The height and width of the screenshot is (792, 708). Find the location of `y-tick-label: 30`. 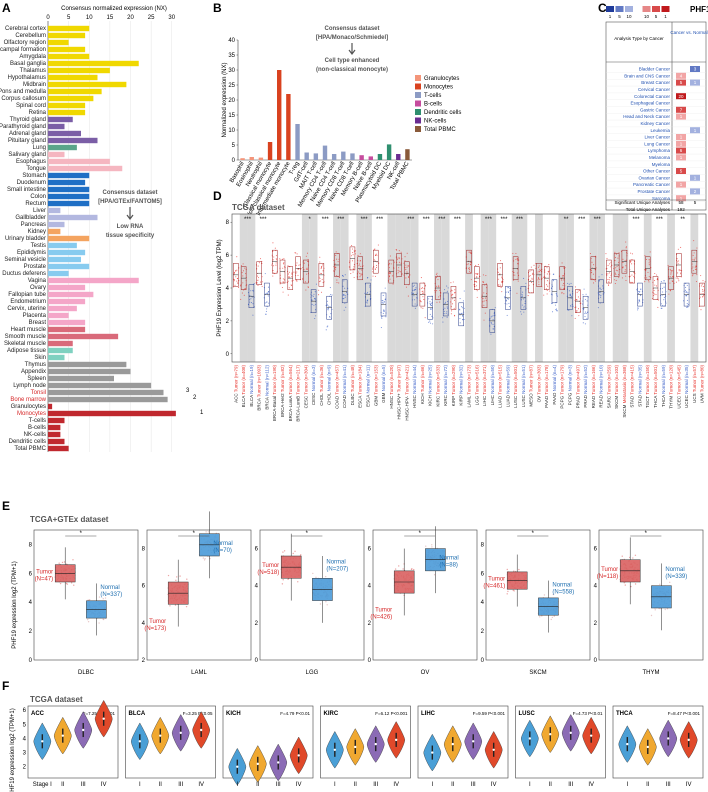

y-tick-label: 30 is located at coordinates (231, 71).